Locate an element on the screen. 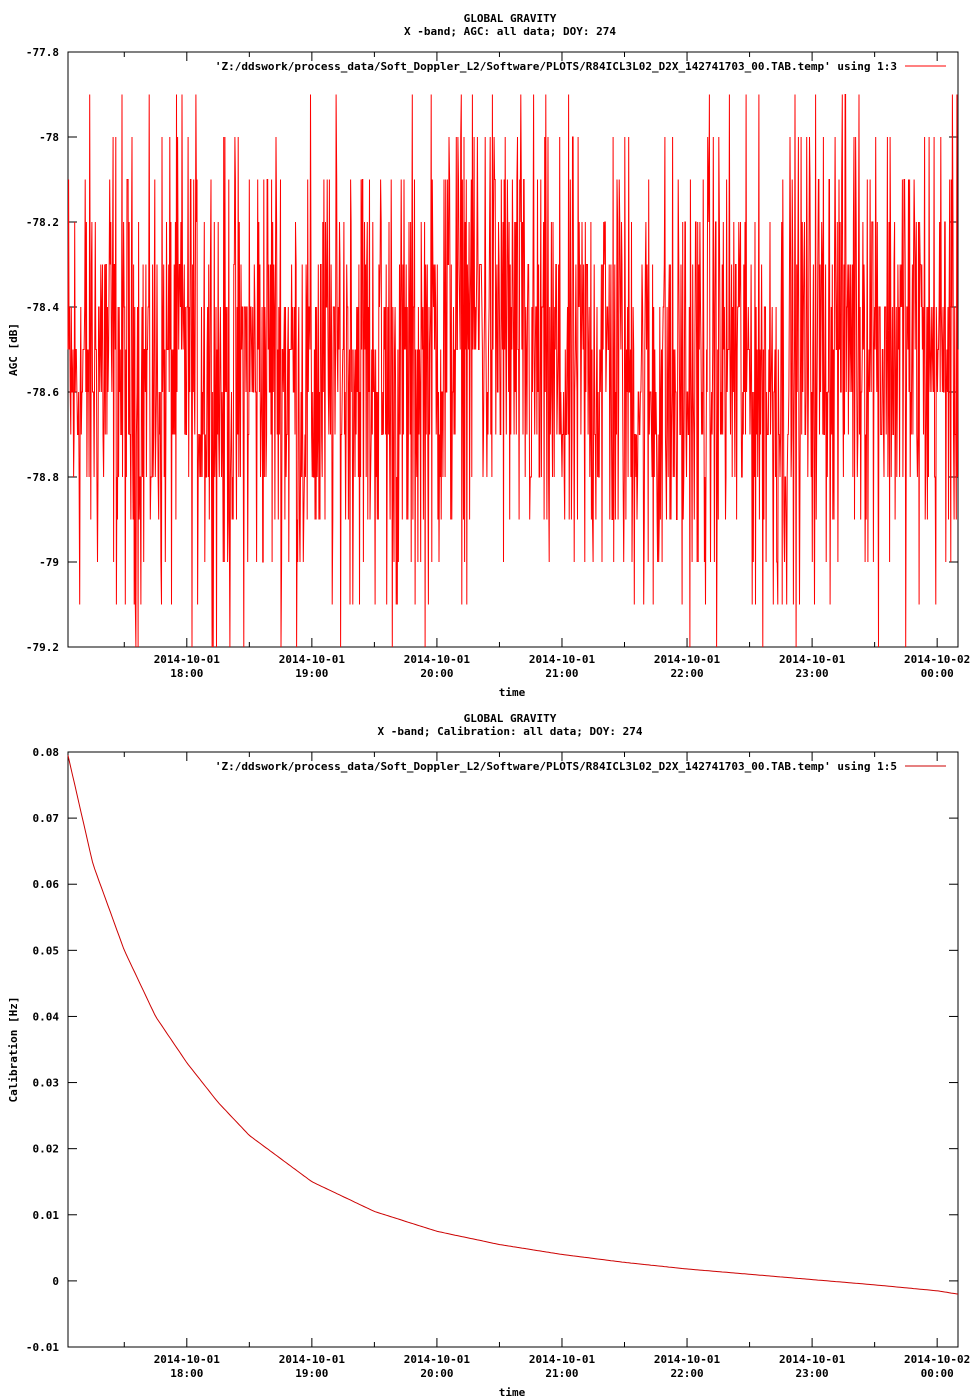 This screenshot has height=1400, width=980. y-tick-label: 0.03 is located at coordinates (46, 1083).